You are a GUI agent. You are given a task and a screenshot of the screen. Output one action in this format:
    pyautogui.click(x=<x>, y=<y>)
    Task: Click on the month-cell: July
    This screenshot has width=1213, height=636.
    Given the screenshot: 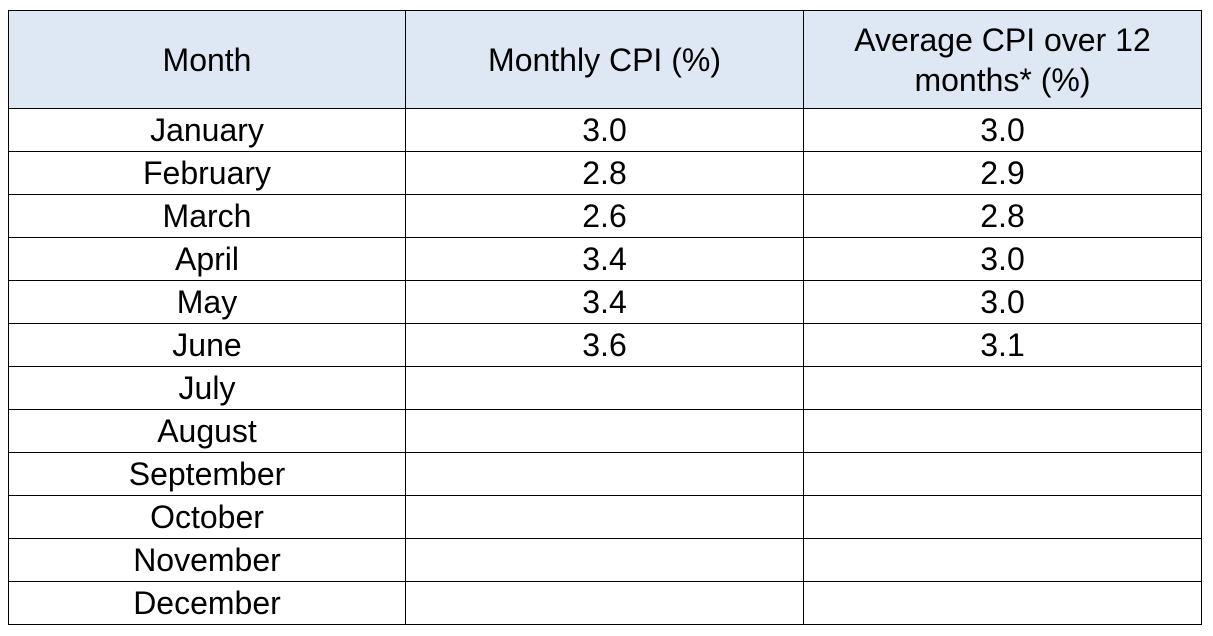 What is the action you would take?
    pyautogui.click(x=207, y=388)
    